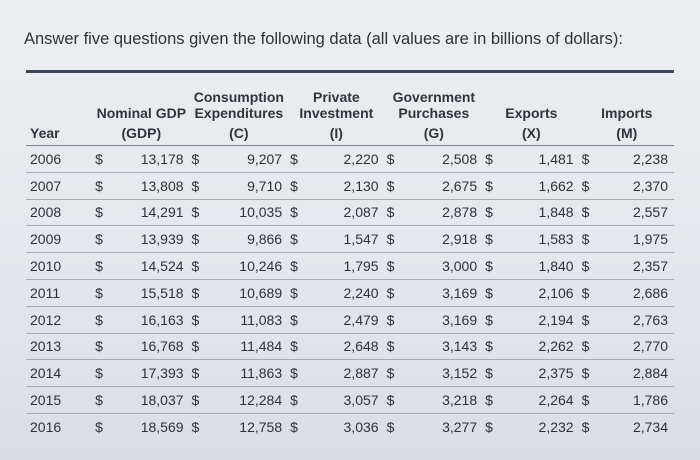 The image size is (700, 460). Describe the element at coordinates (547, 373) in the screenshot. I see `exports-value-cell: 2,375` at that location.